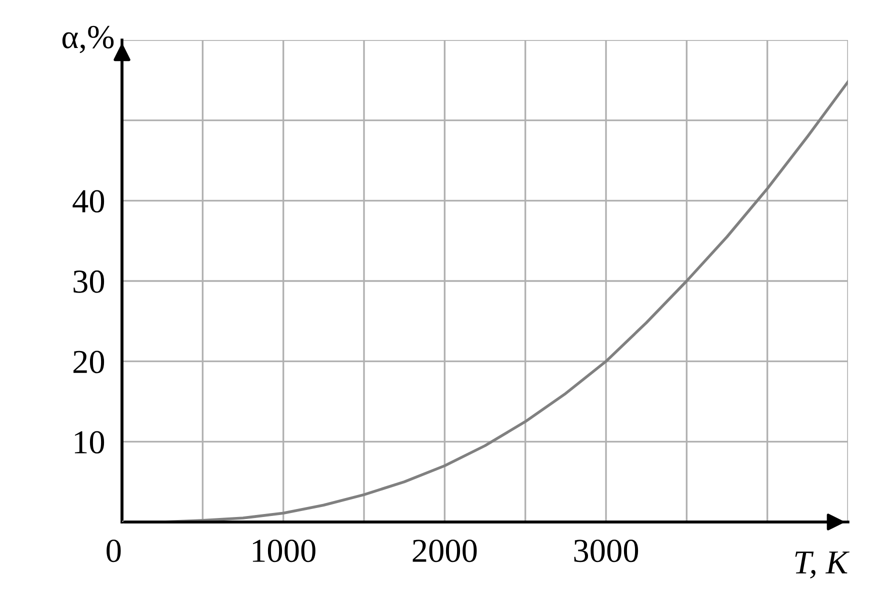 The height and width of the screenshot is (614, 896). I want to click on y-tick-label: 40, so click(88, 201).